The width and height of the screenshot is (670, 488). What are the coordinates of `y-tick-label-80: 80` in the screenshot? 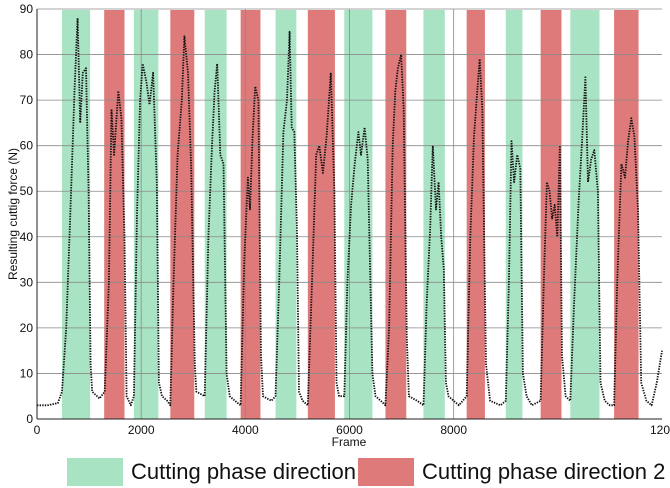 It's located at (27, 55).